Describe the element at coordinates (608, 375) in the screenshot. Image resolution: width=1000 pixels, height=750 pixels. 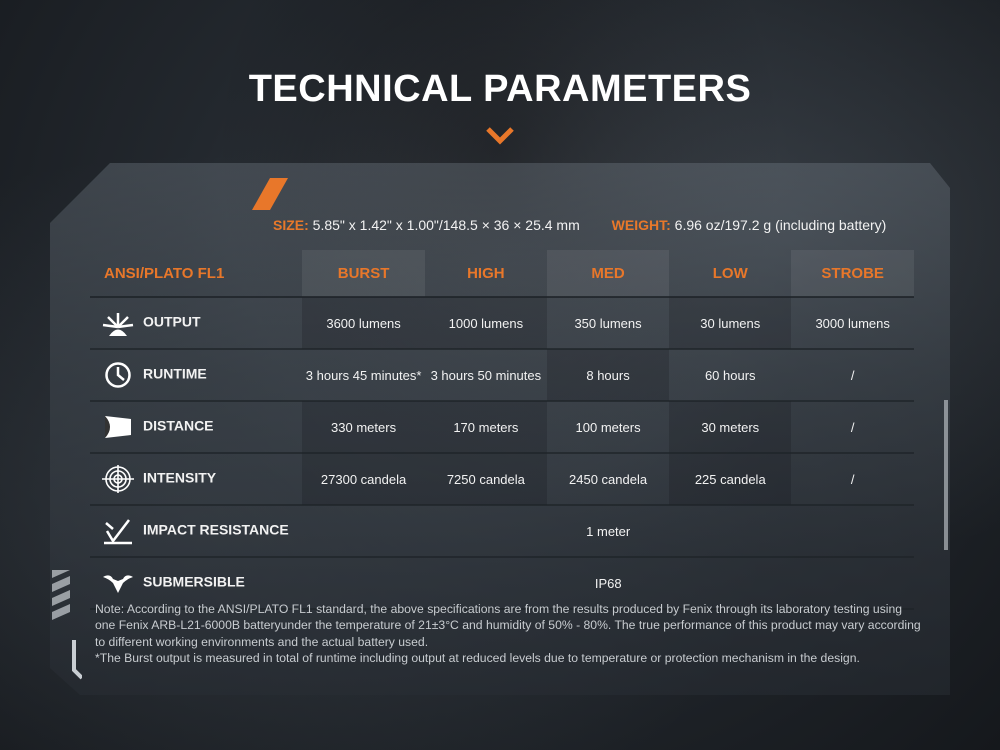
I see `cell: 8 hours` at that location.